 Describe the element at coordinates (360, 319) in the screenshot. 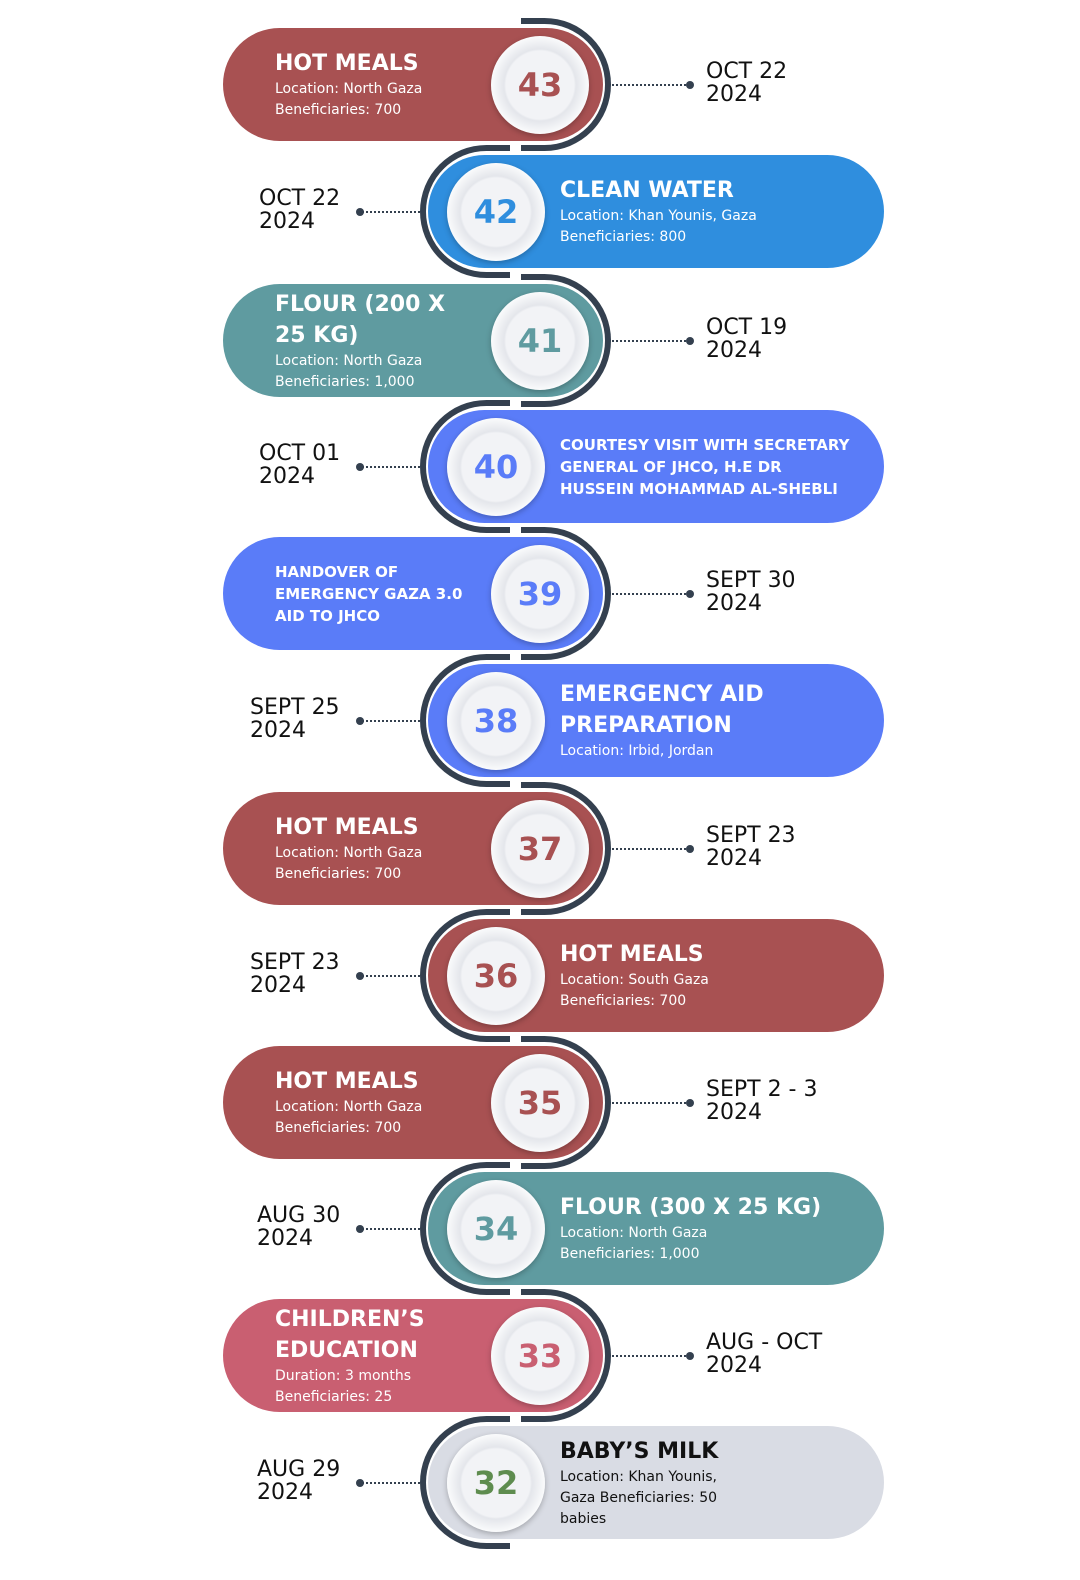

I see `item-title: FLOUR (200 X 25 KG)` at that location.